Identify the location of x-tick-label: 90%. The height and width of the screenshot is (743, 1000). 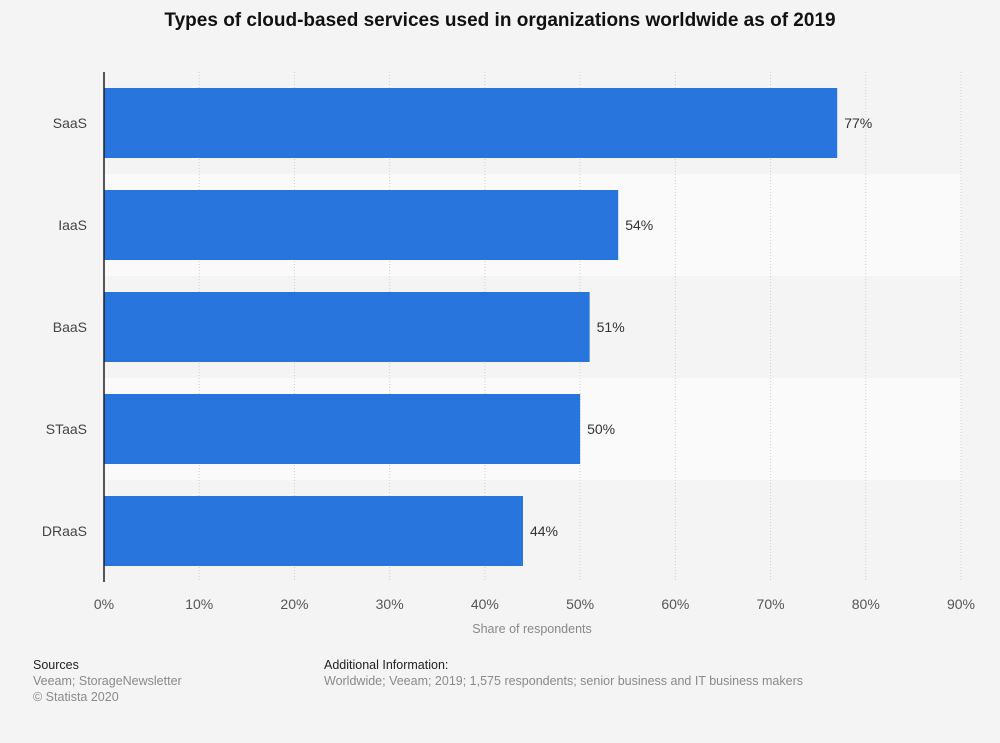
(961, 604).